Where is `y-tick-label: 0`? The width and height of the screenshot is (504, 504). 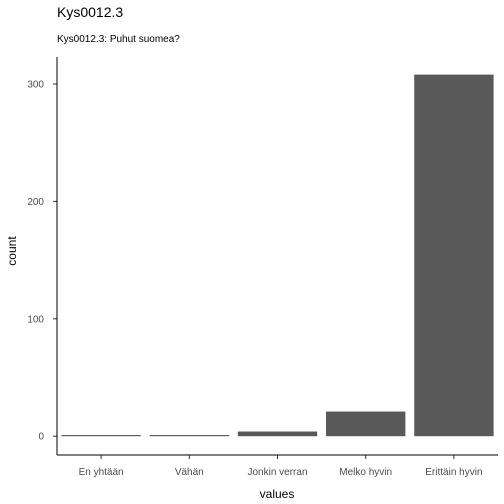 y-tick-label: 0 is located at coordinates (41, 437).